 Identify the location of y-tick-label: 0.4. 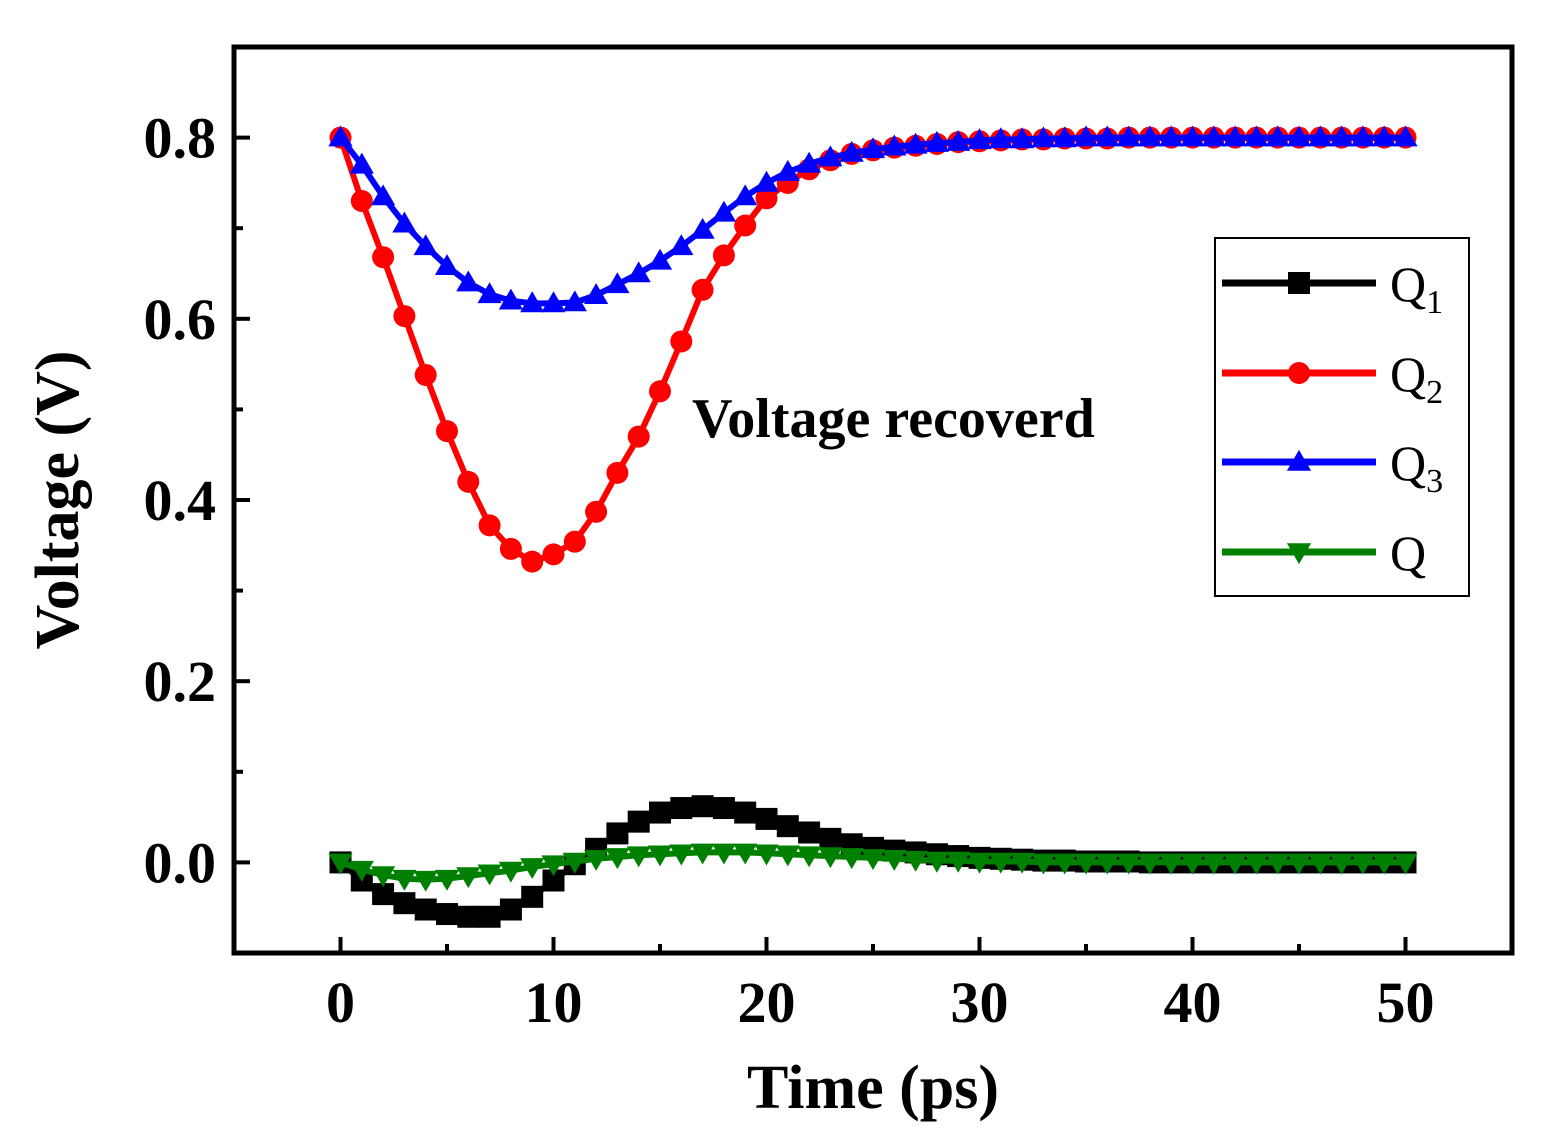
(180, 500).